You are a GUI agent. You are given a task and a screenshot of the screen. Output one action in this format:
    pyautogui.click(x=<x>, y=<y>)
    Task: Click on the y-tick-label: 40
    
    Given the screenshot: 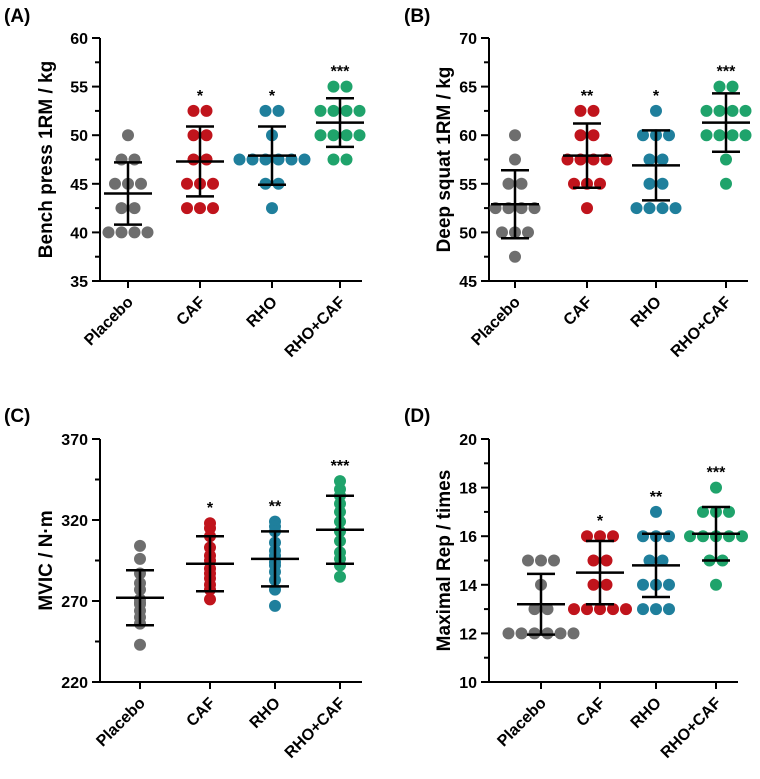 What is the action you would take?
    pyautogui.click(x=79, y=233)
    